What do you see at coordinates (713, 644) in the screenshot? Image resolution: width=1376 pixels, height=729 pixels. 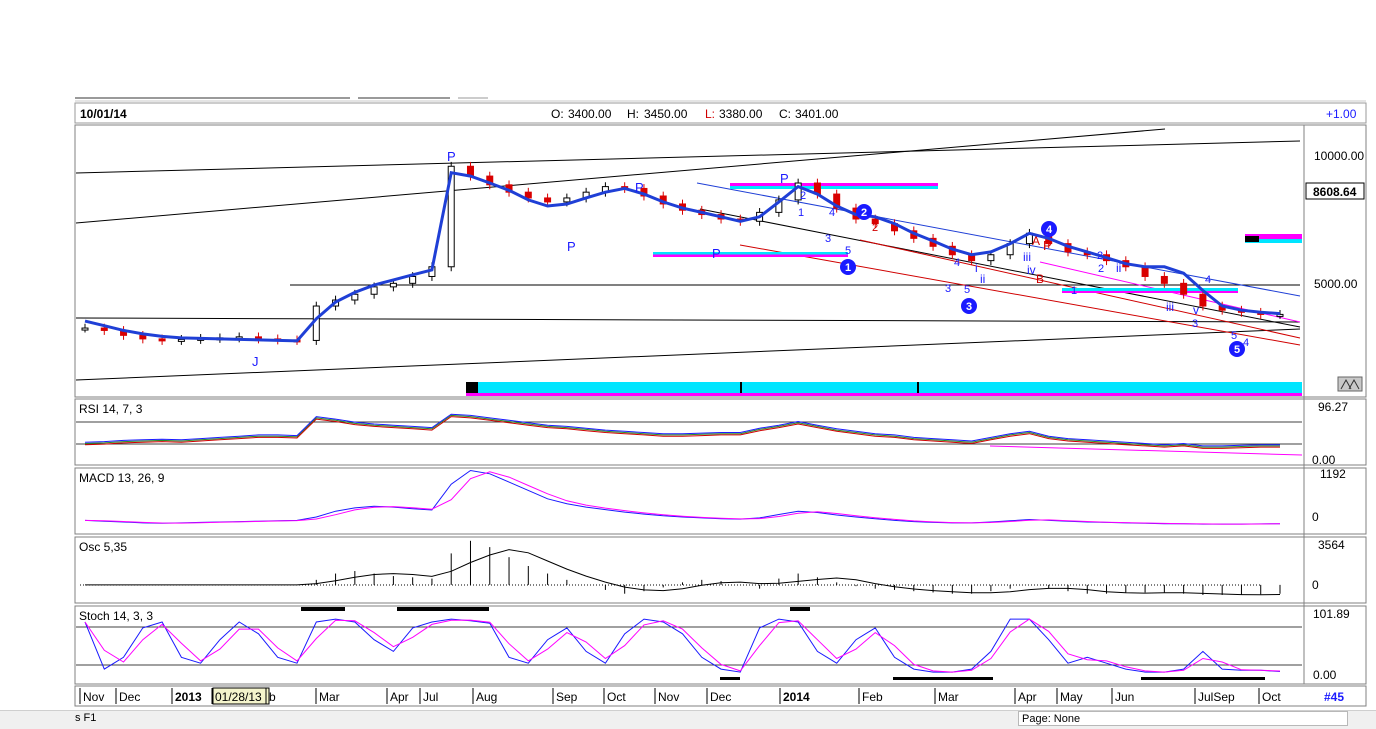 I see `stochastic-panel: Stoch 14, 3, 3 101.89 0.00` at bounding box center [713, 644].